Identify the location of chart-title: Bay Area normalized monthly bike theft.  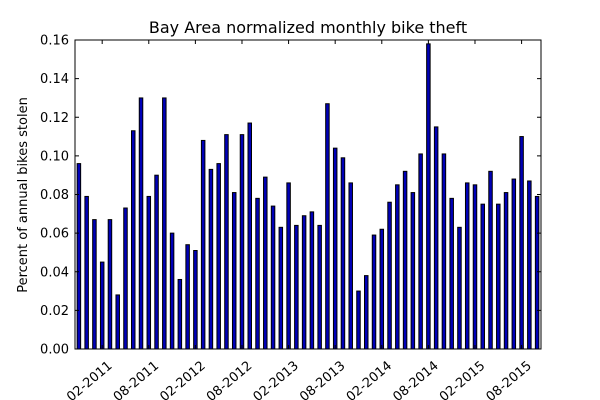
(308, 27).